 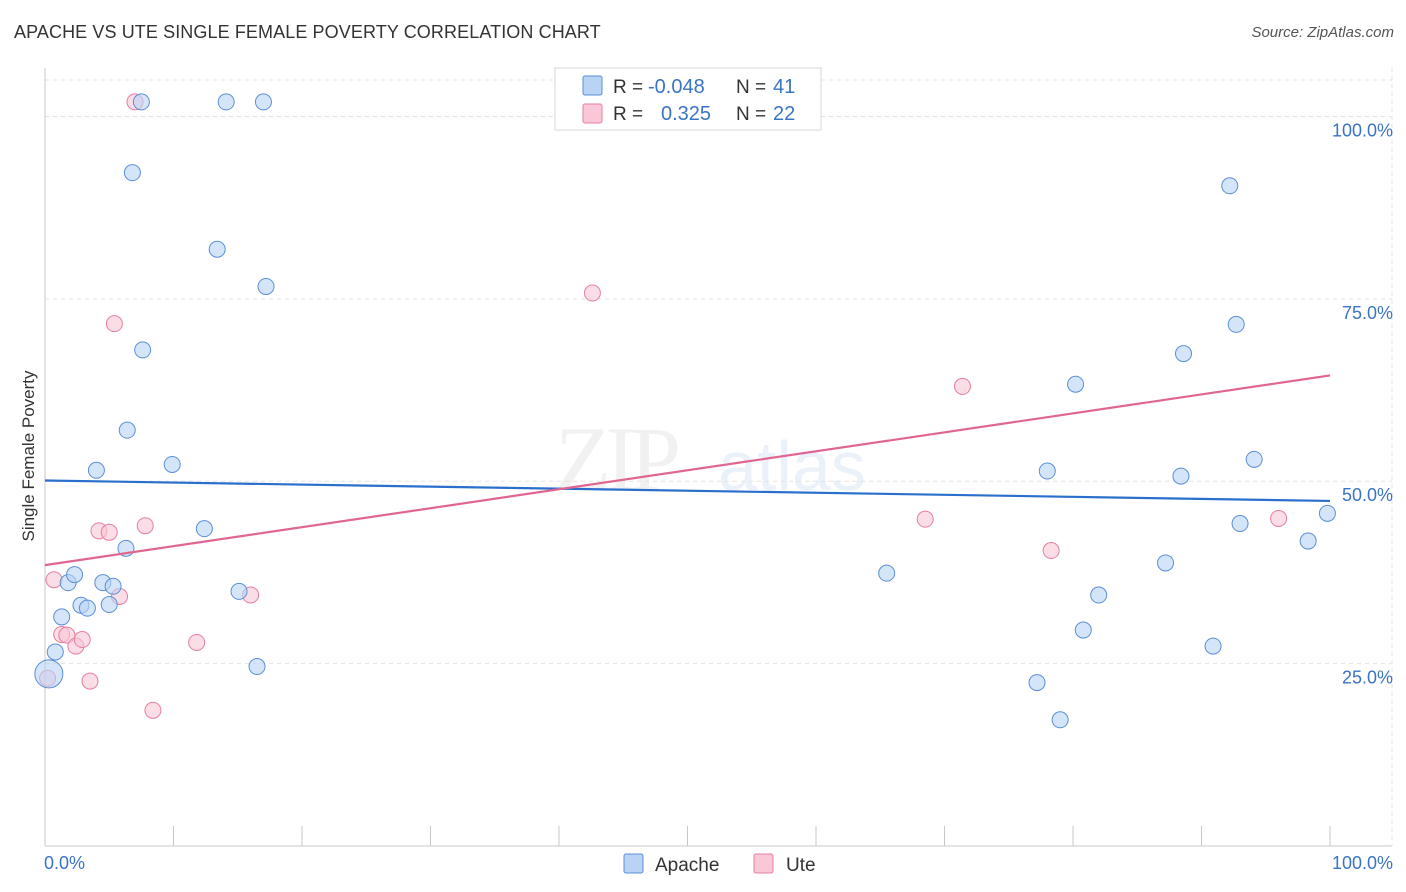 What do you see at coordinates (592, 113) in the screenshot?
I see `legend-swatch-ute` at bounding box center [592, 113].